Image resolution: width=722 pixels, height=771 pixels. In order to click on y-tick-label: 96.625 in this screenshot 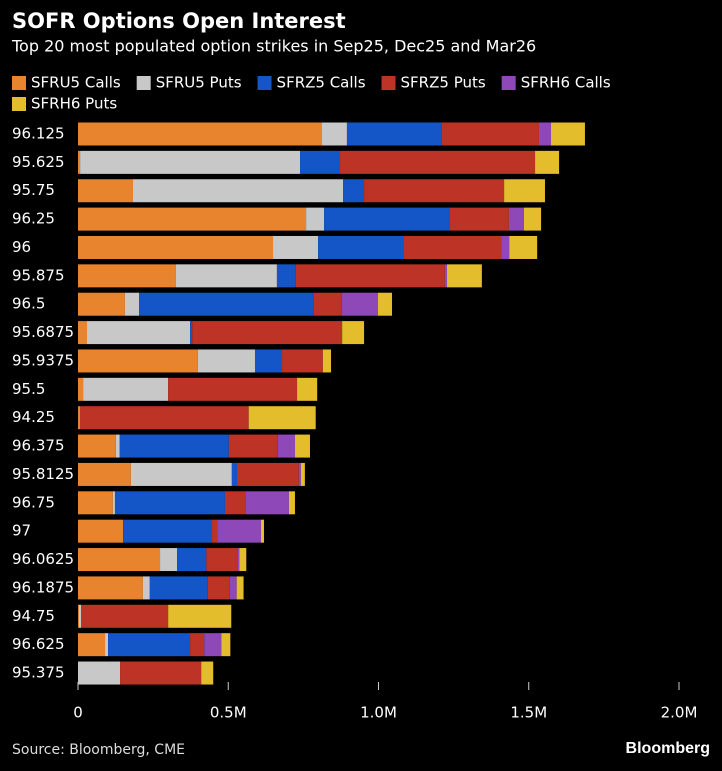, I will do `click(38, 644)`.